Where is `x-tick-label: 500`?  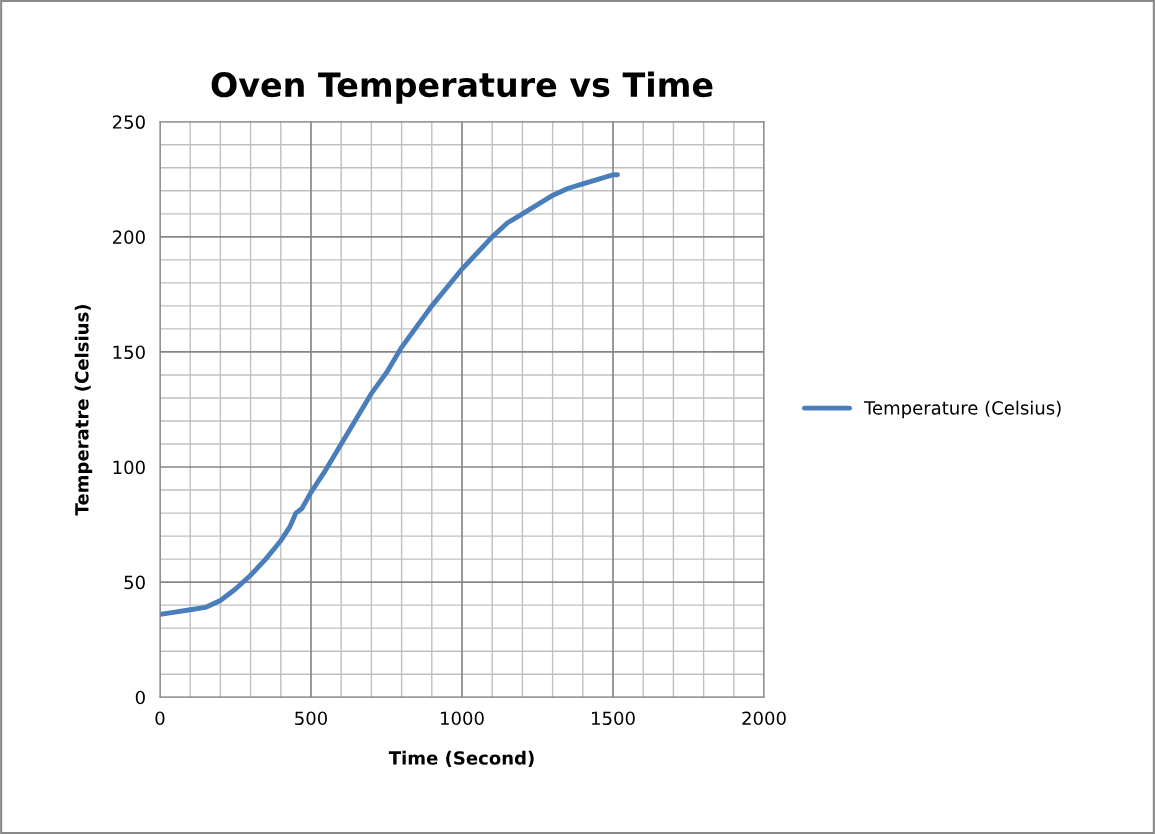 x-tick-label: 500 is located at coordinates (311, 718).